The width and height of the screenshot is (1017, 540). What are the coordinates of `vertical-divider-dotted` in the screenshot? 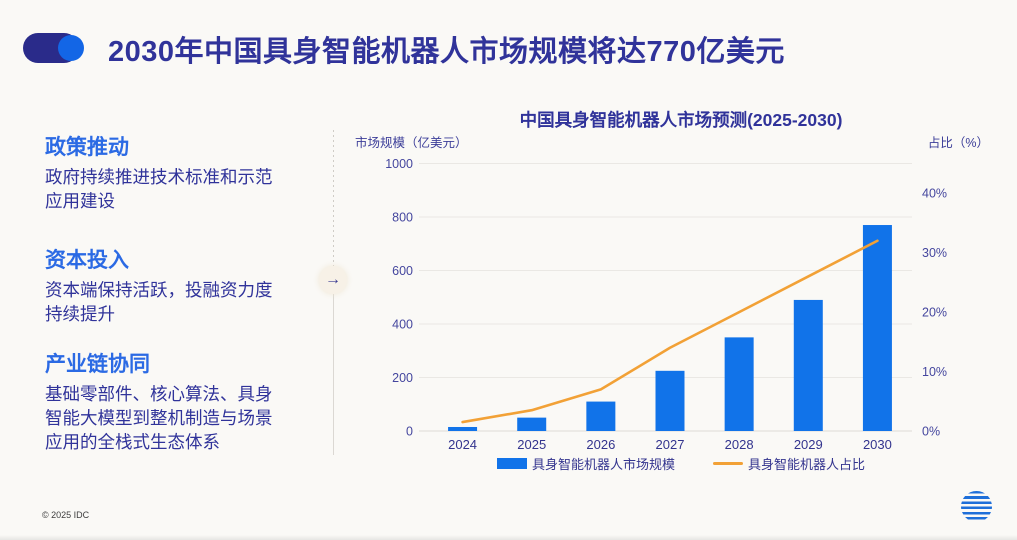 It's located at (333, 198).